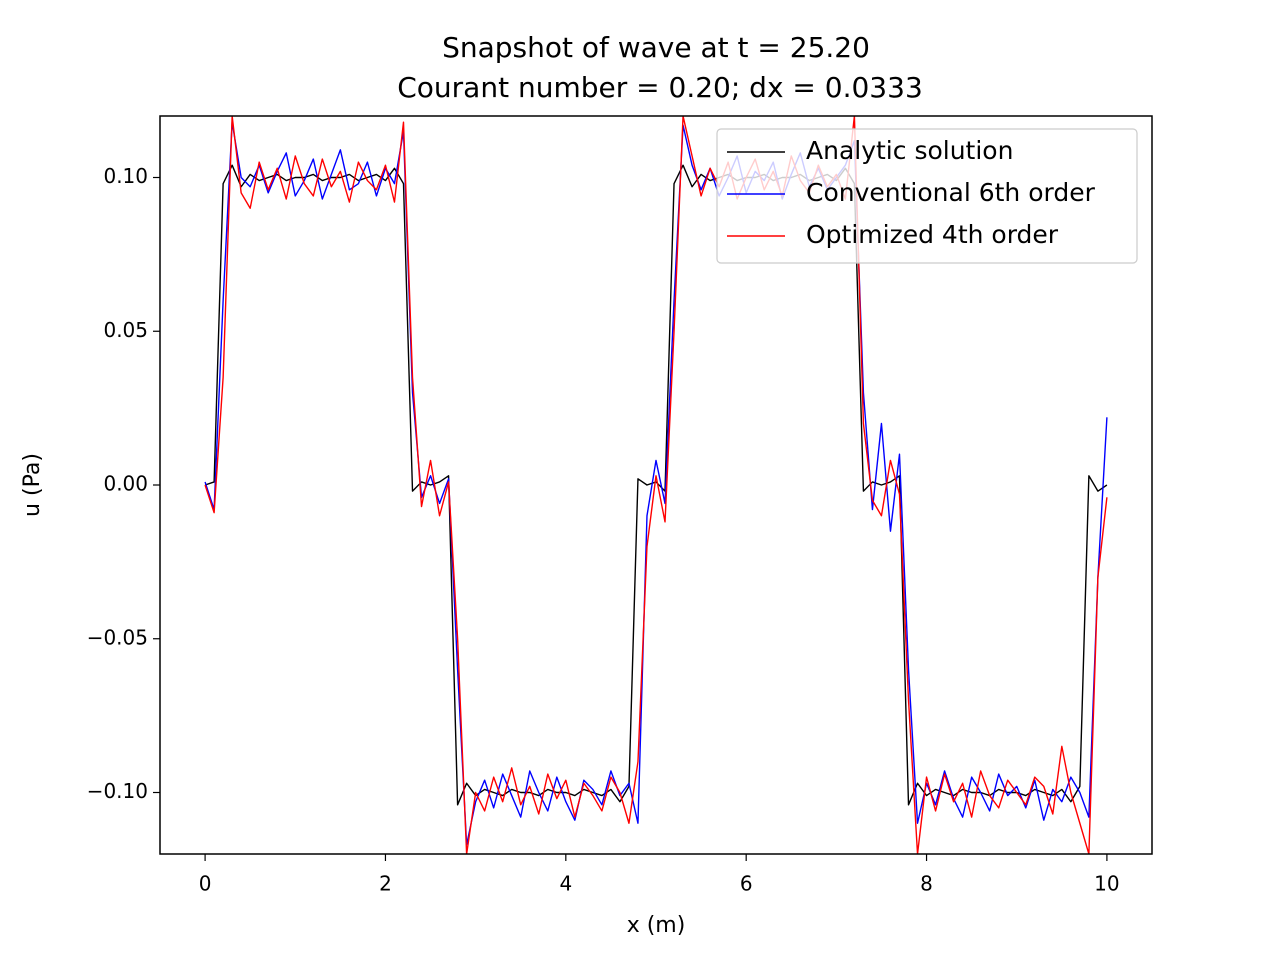 The width and height of the screenshot is (1280, 960). I want to click on legend-label: Conventional 6th order, so click(951, 192).